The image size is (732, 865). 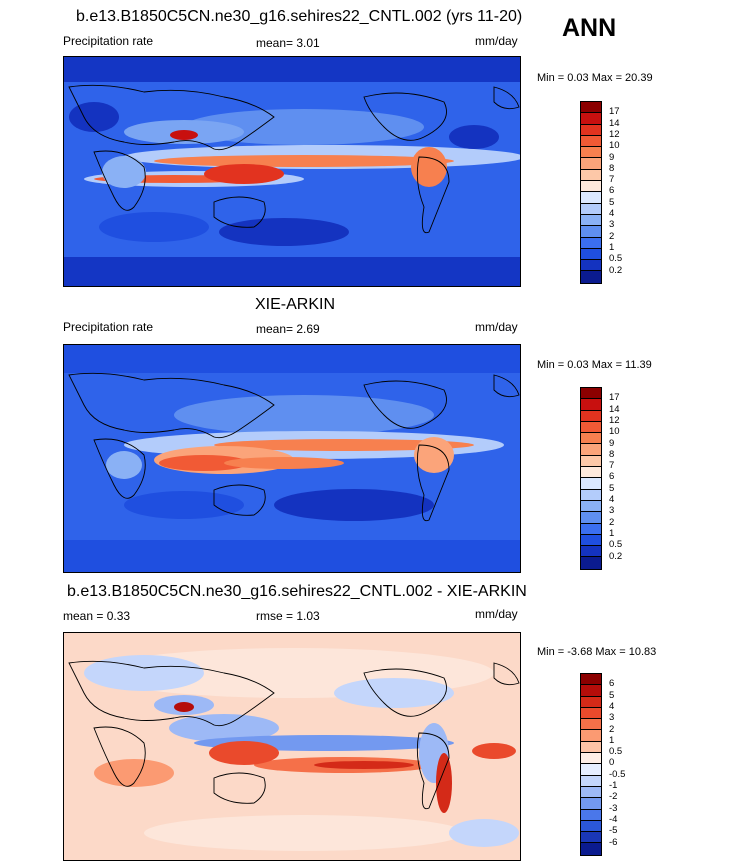 I want to click on panel2-tick: 1, so click(x=612, y=533).